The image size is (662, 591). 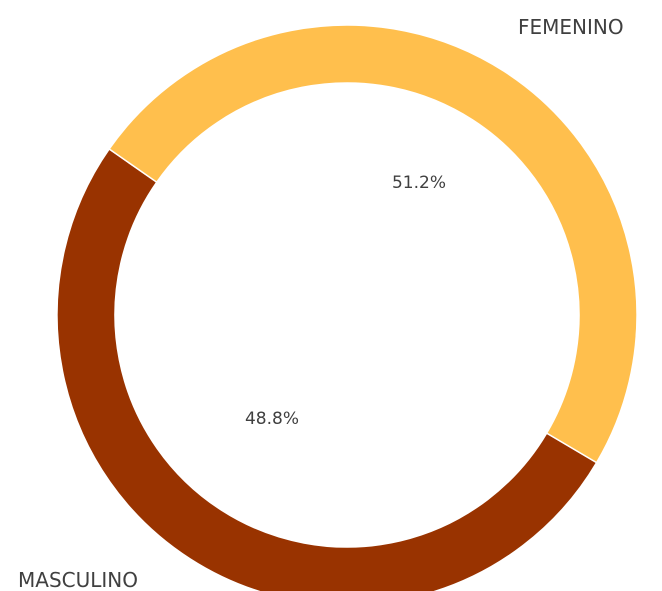 What do you see at coordinates (419, 183) in the screenshot?
I see `percent-label-femenino: 51.2%` at bounding box center [419, 183].